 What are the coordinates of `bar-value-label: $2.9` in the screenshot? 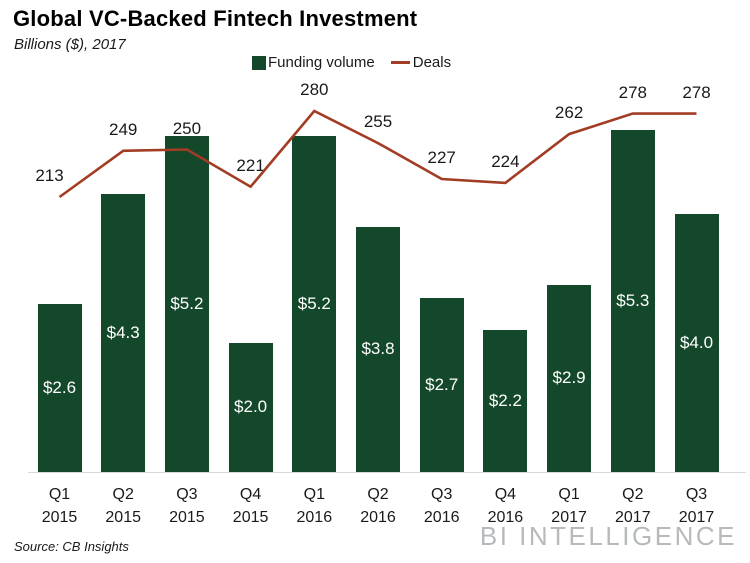 It's located at (569, 378).